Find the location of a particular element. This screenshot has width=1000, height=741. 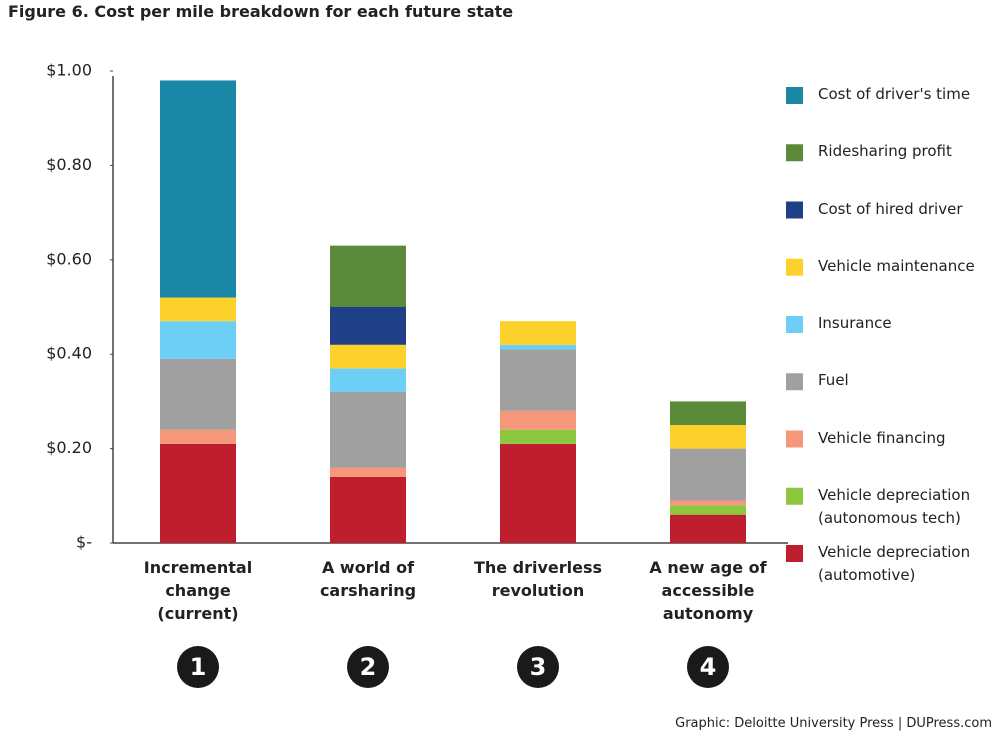

category-number: 1 is located at coordinates (198, 667).